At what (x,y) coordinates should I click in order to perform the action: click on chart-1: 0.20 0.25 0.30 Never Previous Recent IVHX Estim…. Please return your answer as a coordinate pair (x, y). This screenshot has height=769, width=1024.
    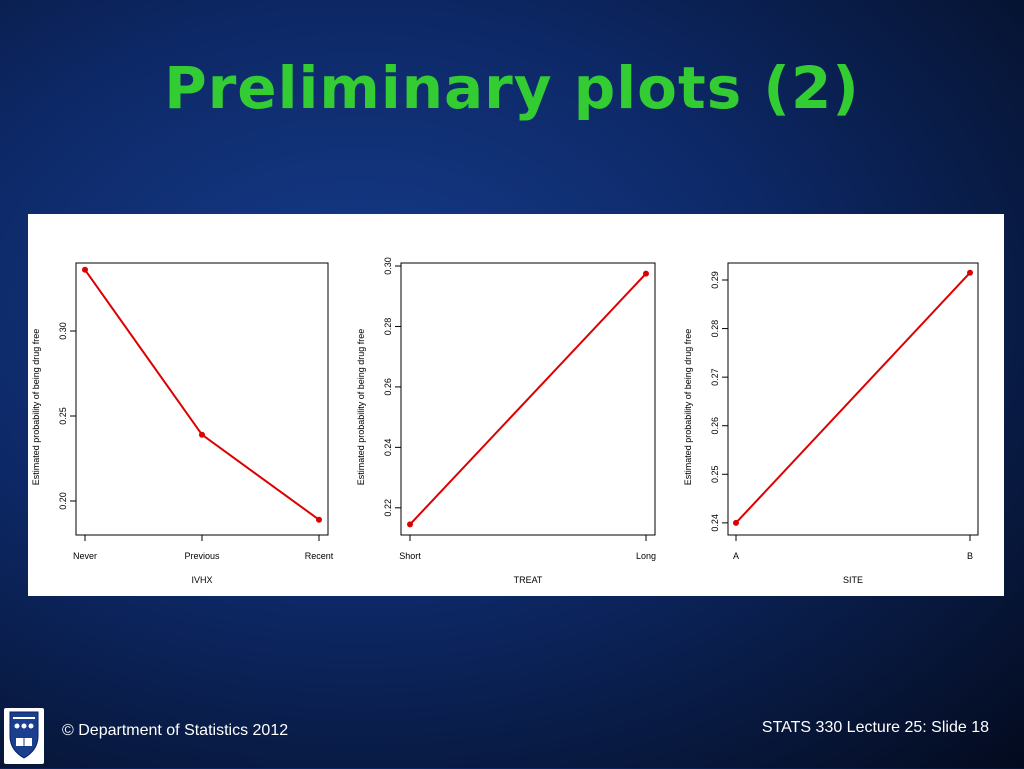
    Looking at the image, I should click on (182, 423).